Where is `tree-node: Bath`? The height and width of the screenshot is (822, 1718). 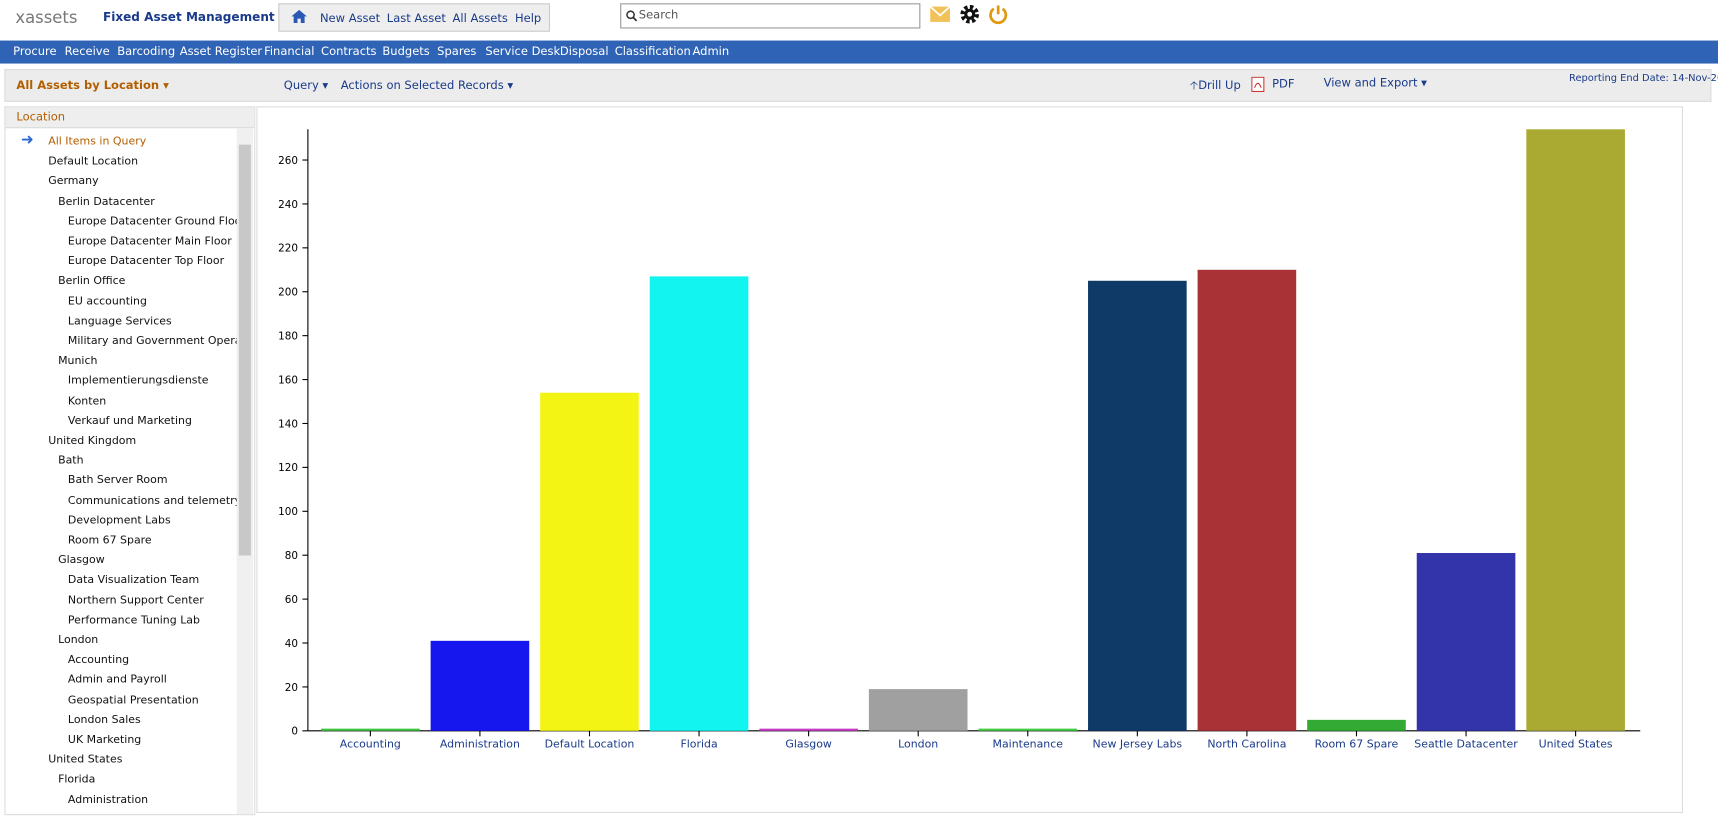 tree-node: Bath is located at coordinates (120, 462).